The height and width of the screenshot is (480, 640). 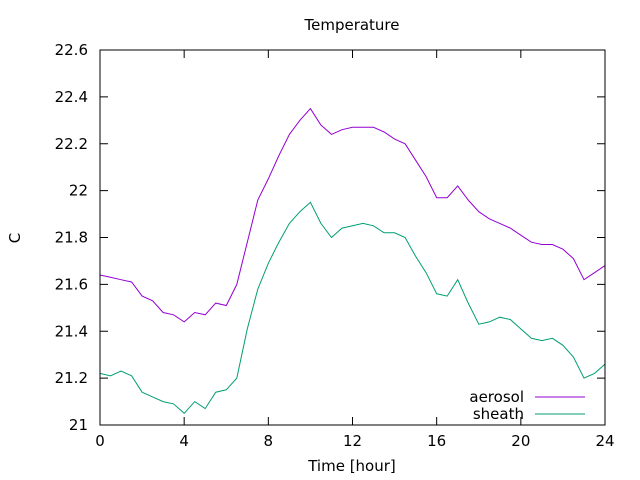 I want to click on y-tick-label: 21.6, so click(x=71, y=284).